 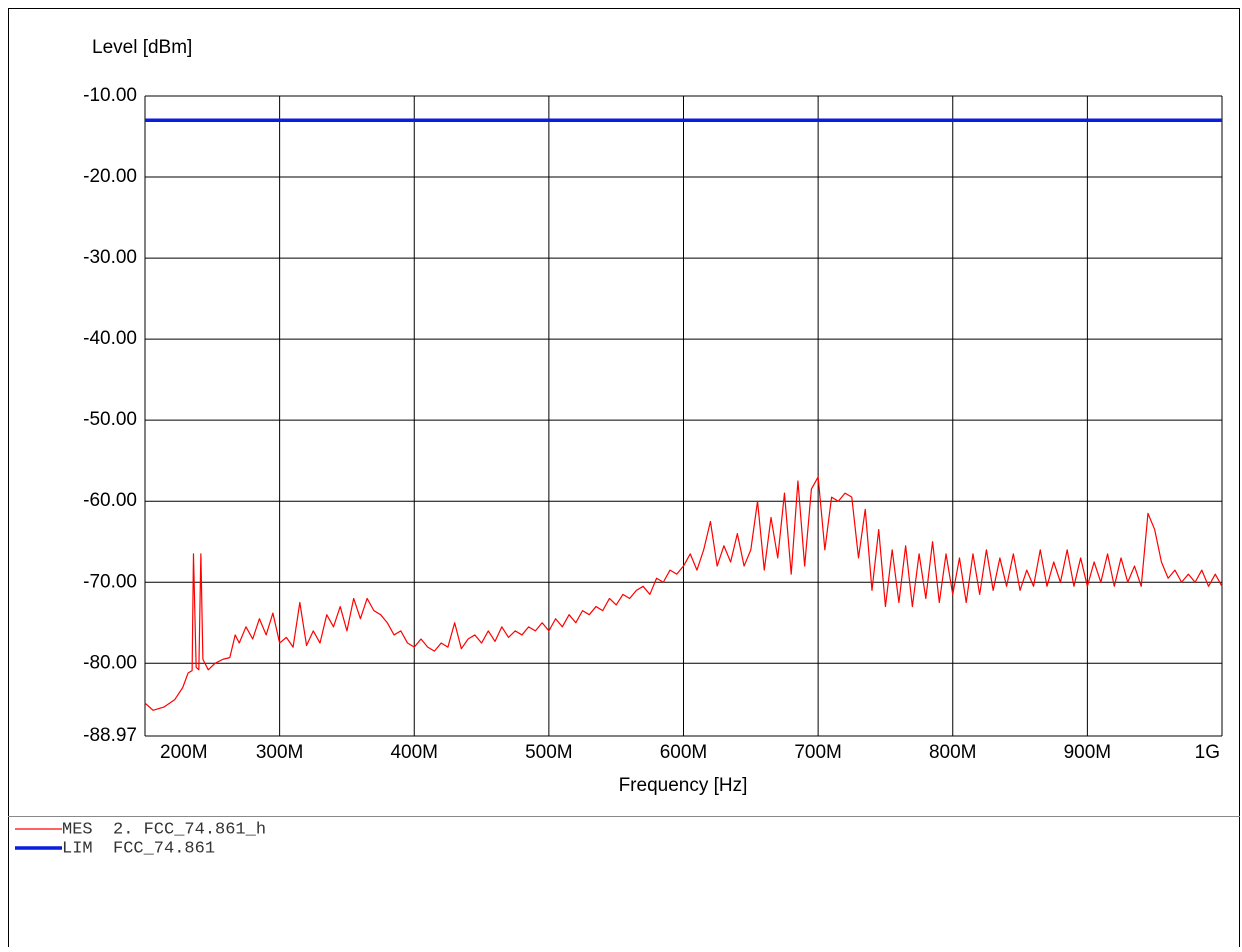 What do you see at coordinates (1207, 752) in the screenshot?
I see `x-tick-label: 1G` at bounding box center [1207, 752].